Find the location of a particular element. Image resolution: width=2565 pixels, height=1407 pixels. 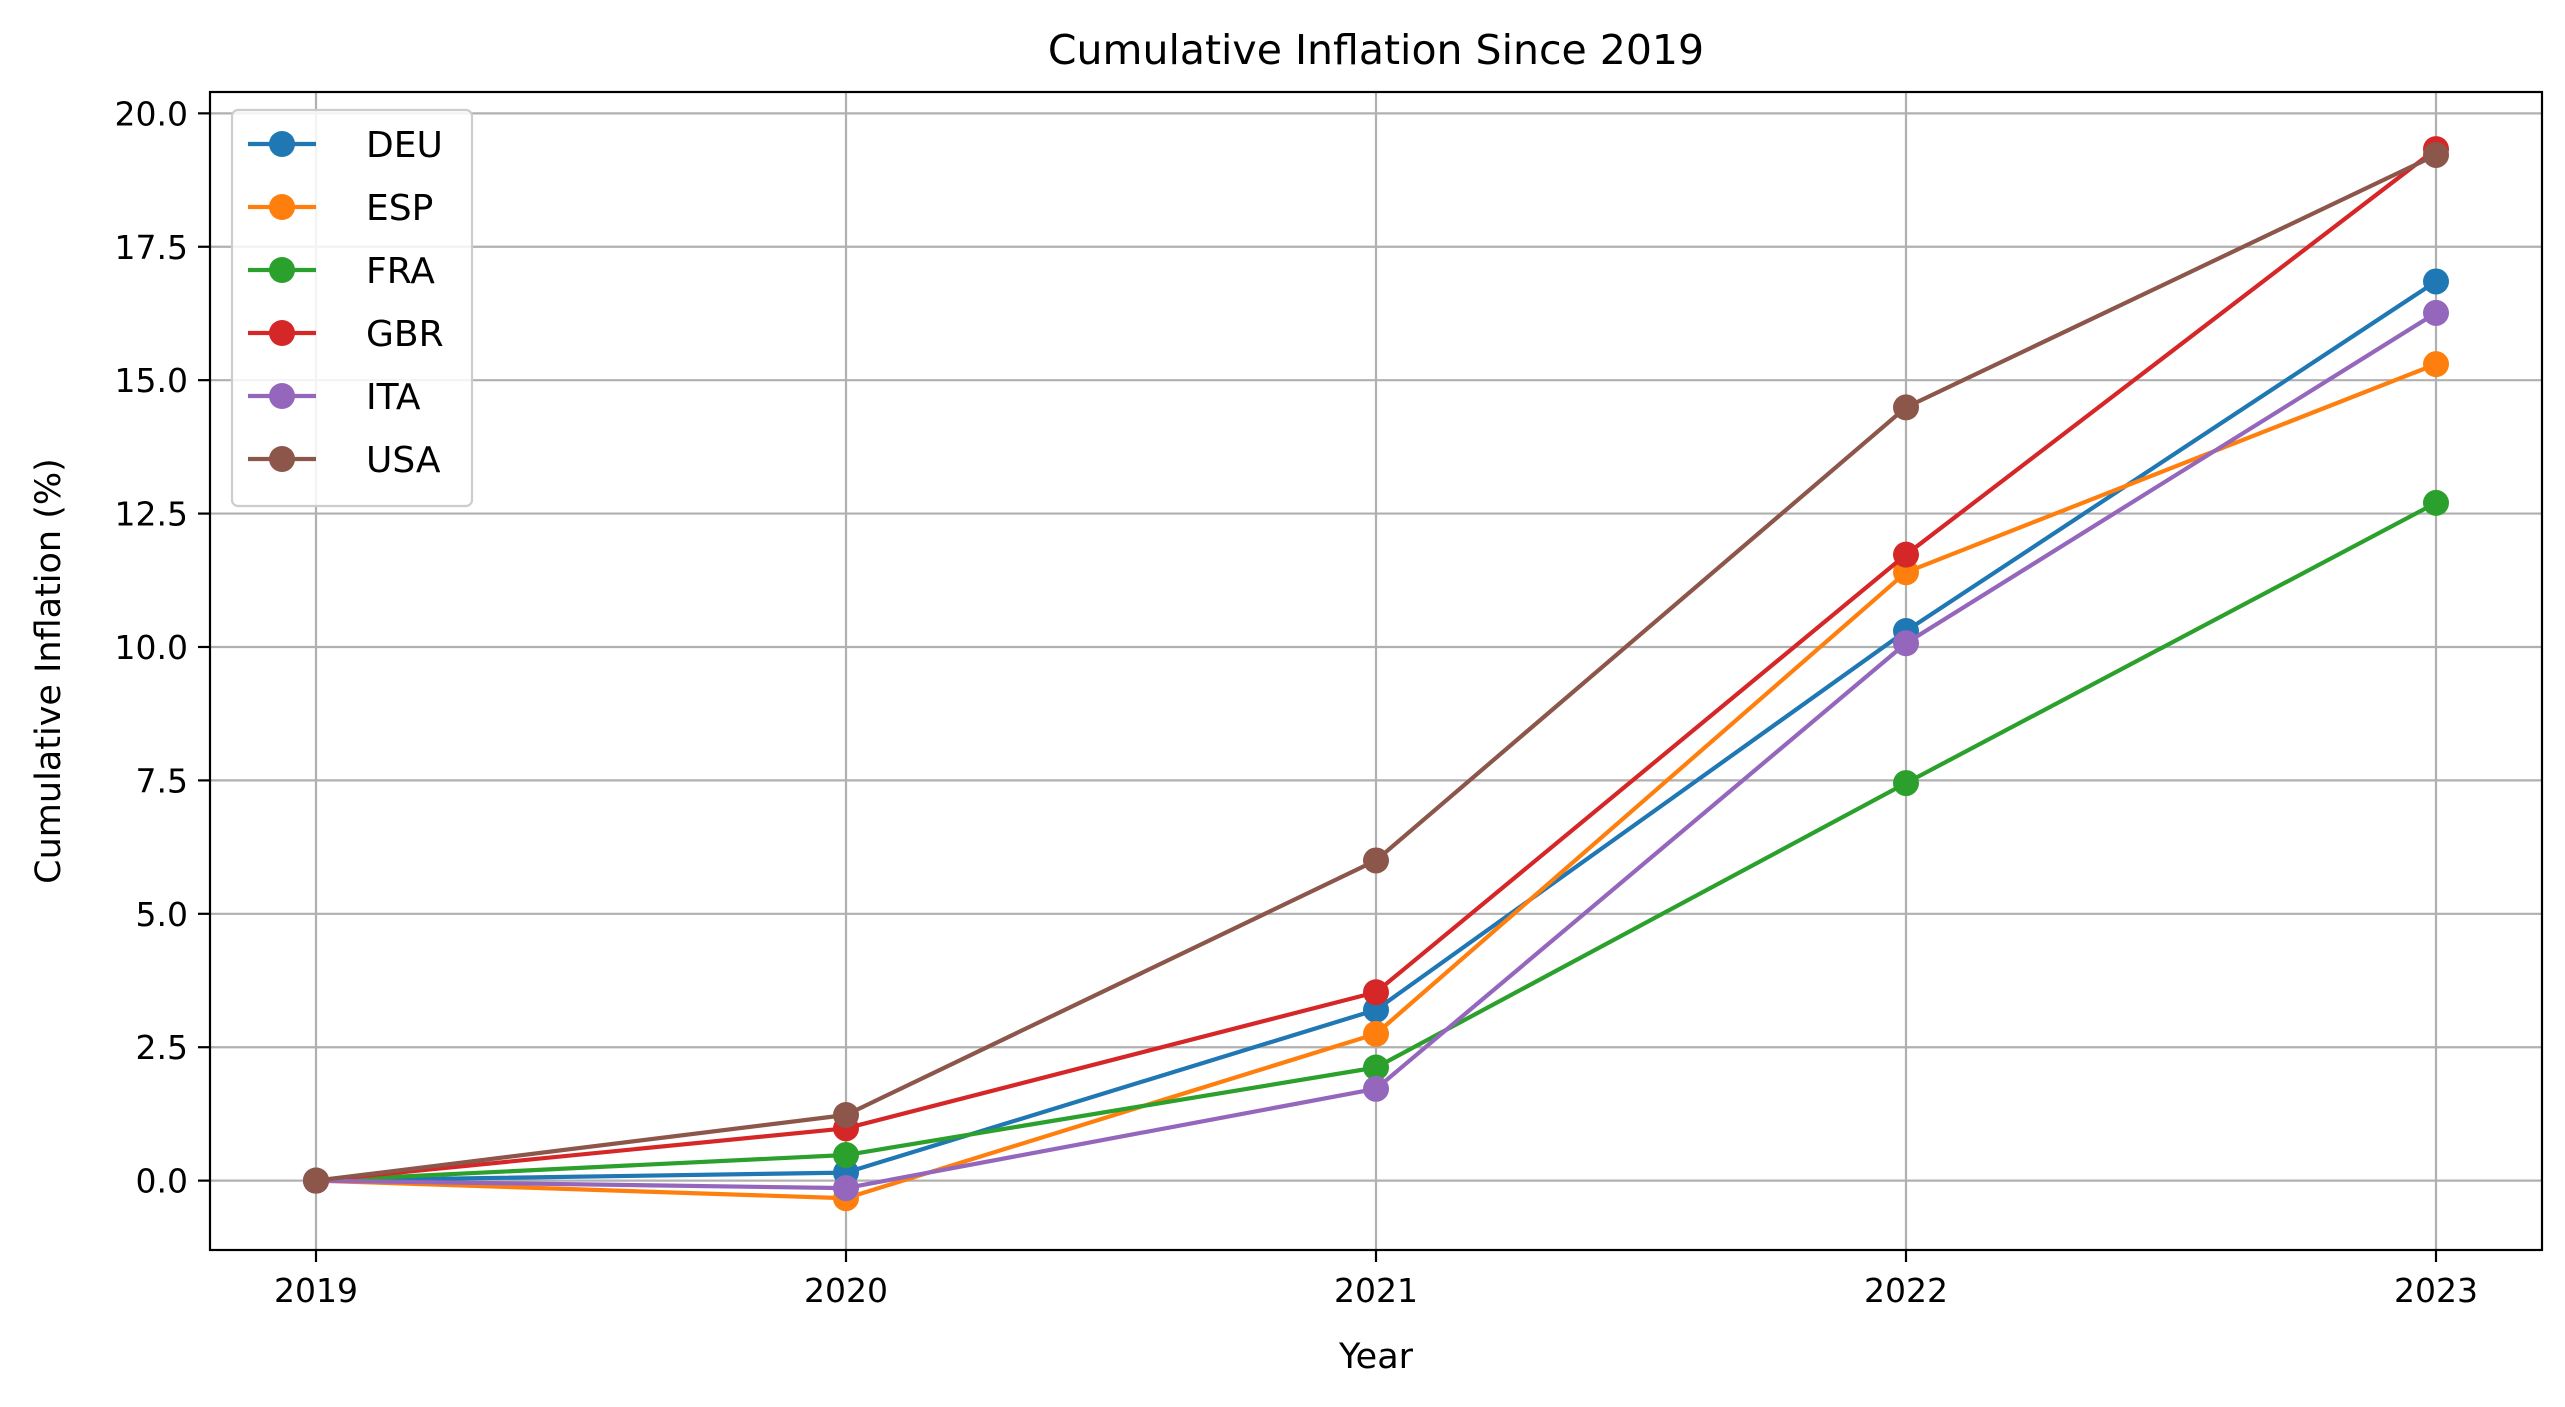

legend-item-gbr: GBR is located at coordinates (346, 334).